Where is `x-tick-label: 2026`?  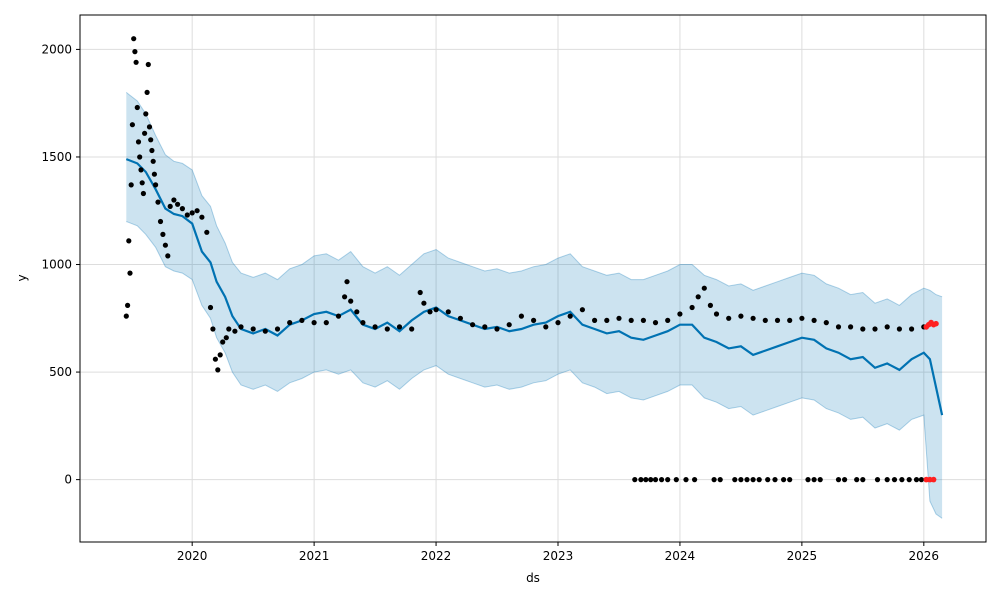
x-tick-label: 2026 is located at coordinates (924, 556).